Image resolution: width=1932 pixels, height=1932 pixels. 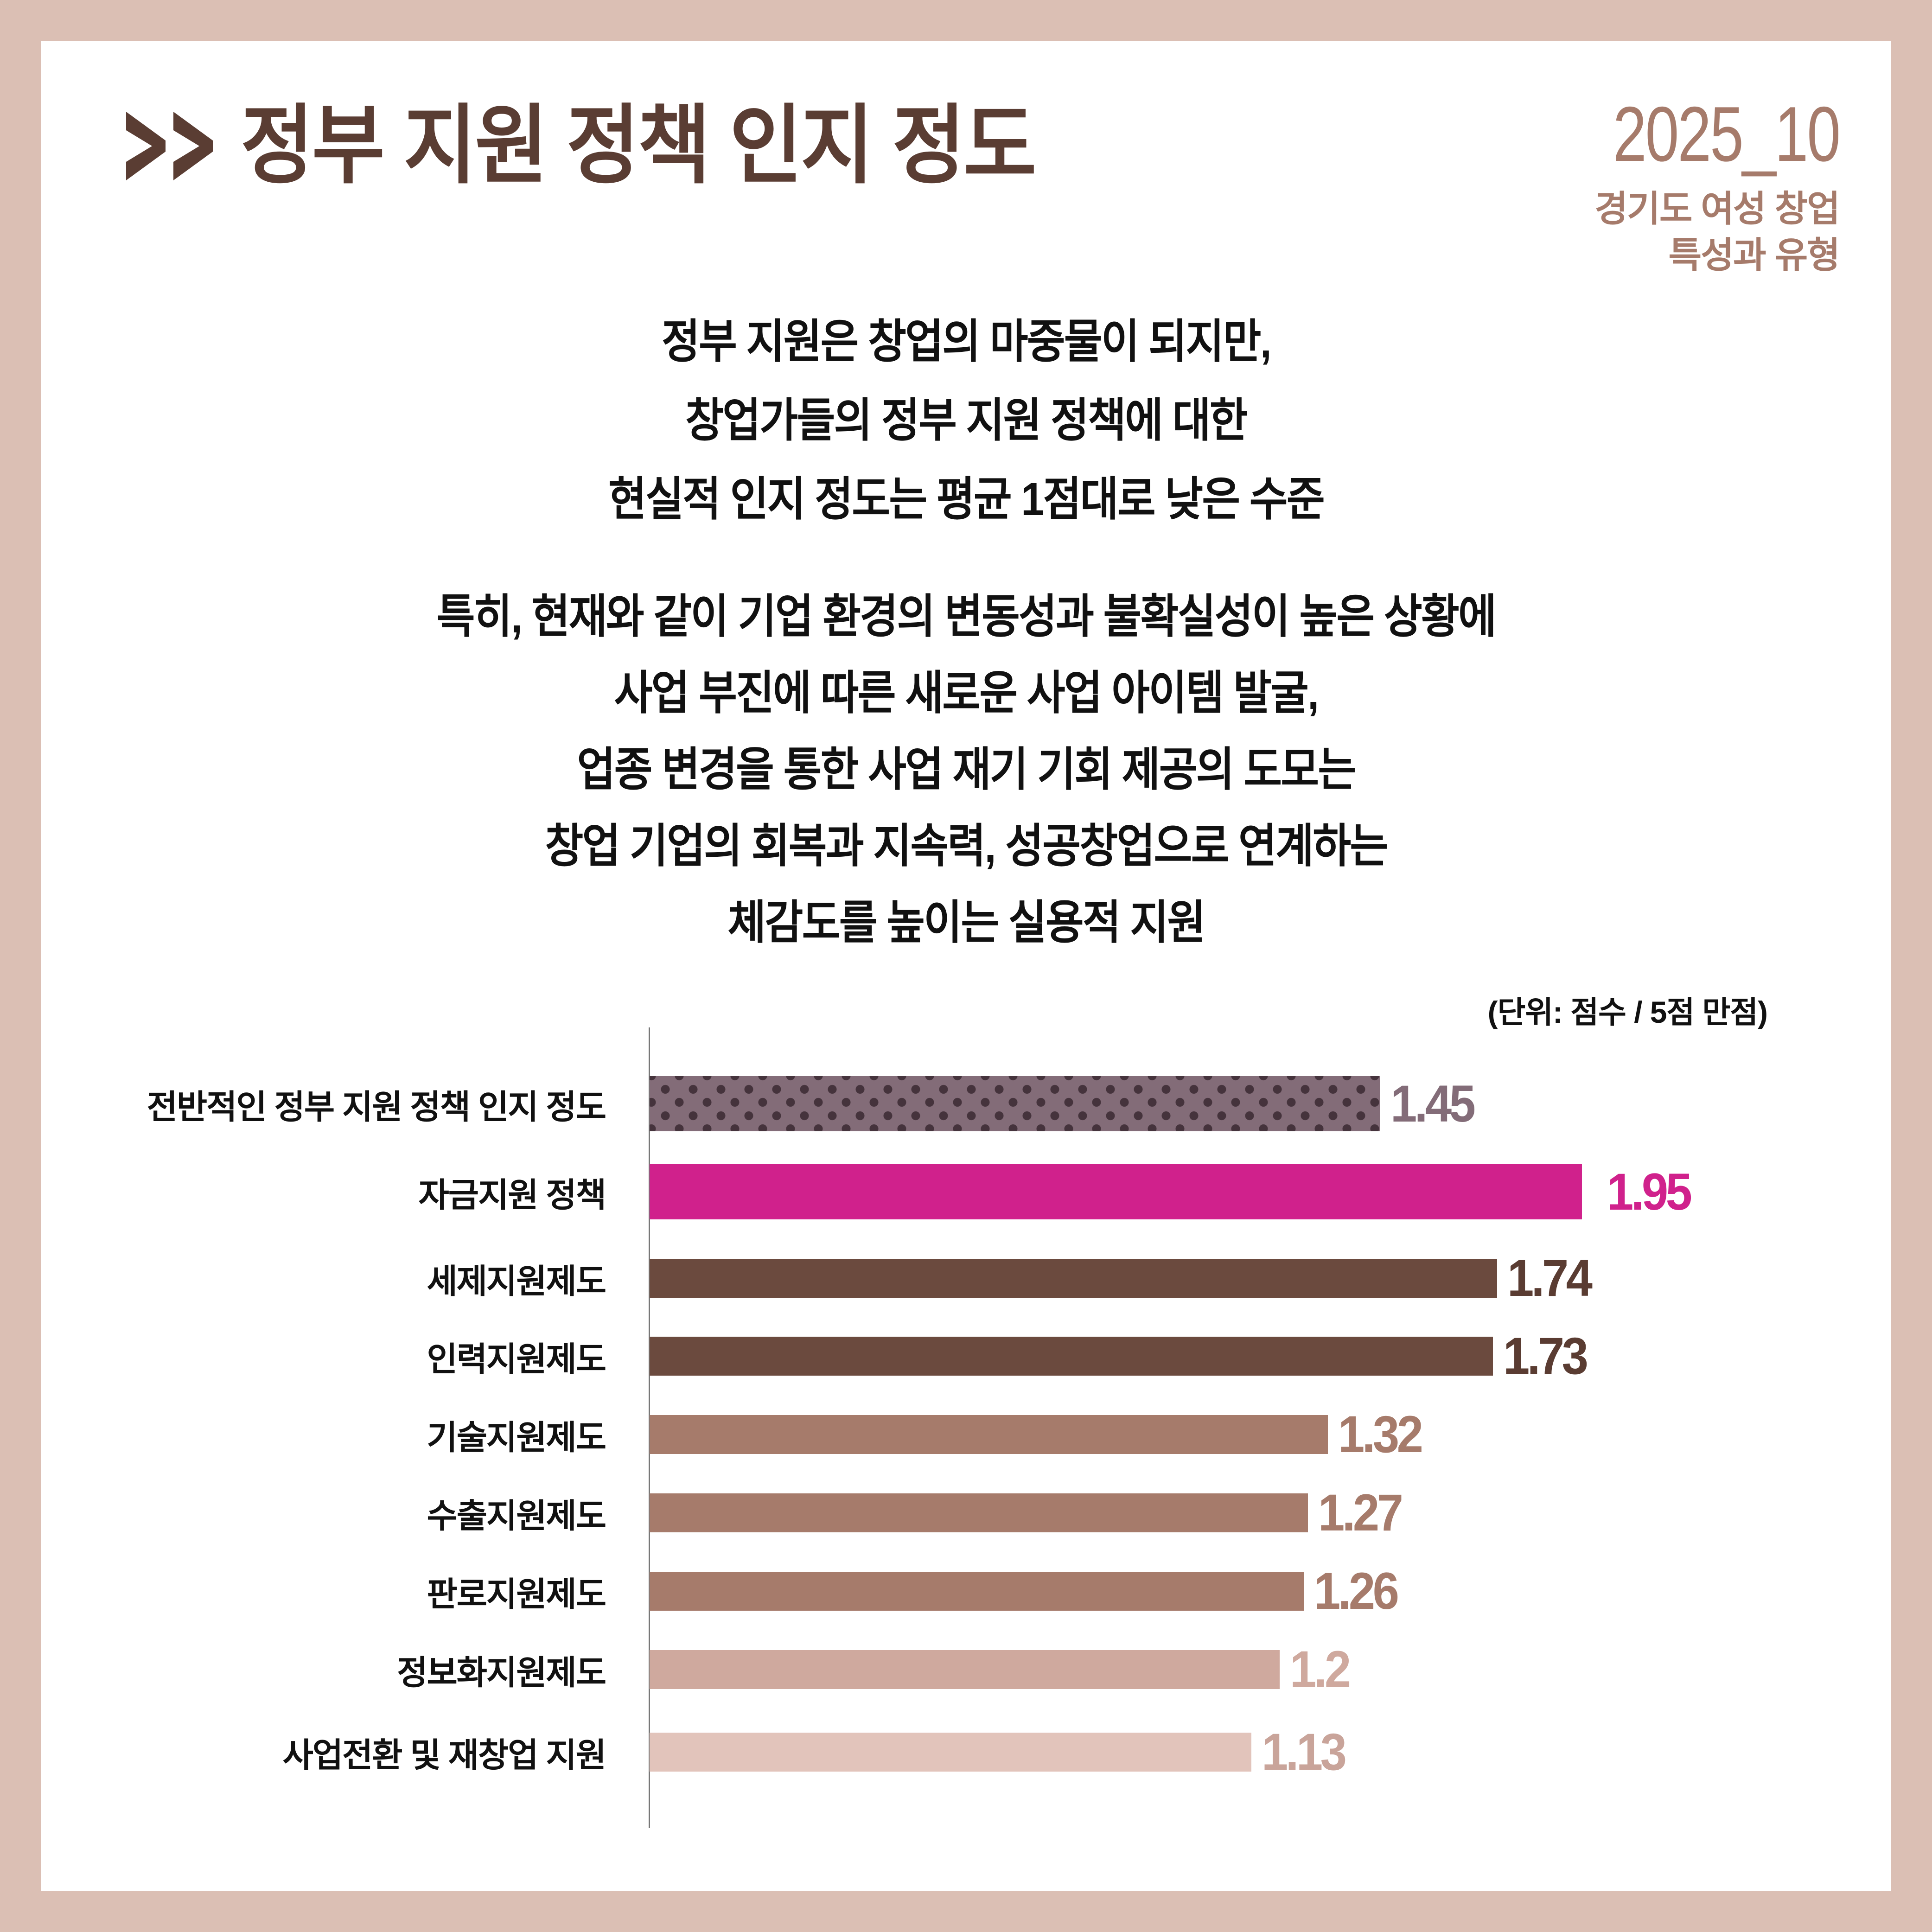 I want to click on value-label: 1.27, so click(x=1360, y=1513).